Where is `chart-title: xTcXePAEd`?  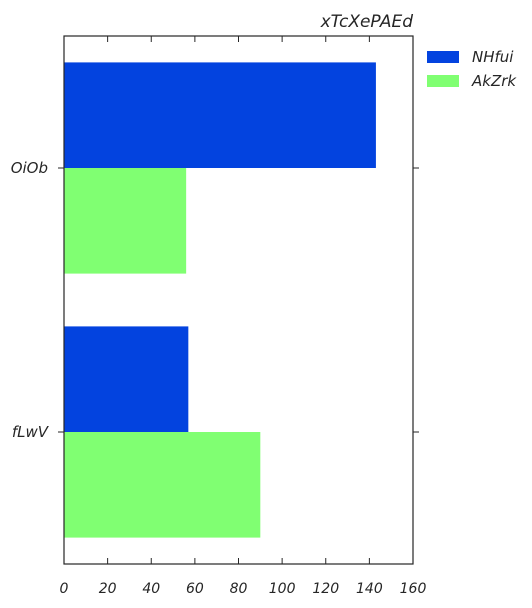 chart-title: xTcXePAEd is located at coordinates (367, 22).